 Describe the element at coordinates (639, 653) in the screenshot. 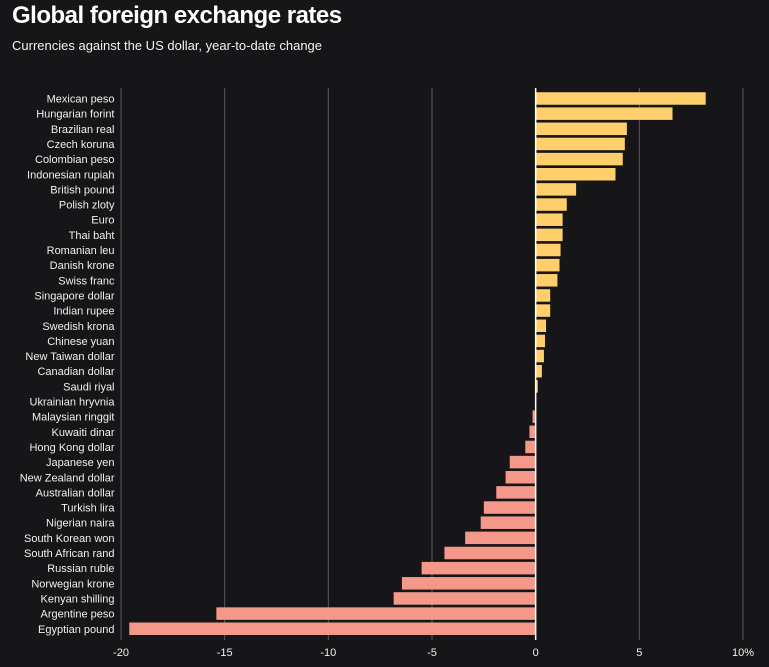

I see `x-tick-label: 5` at that location.